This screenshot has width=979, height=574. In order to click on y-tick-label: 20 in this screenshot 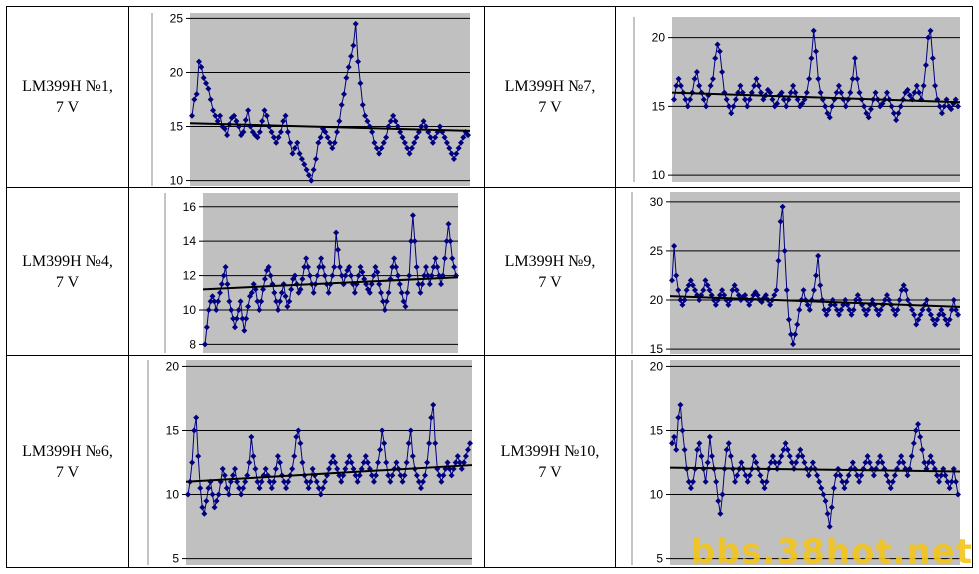, I will do `click(657, 300)`.